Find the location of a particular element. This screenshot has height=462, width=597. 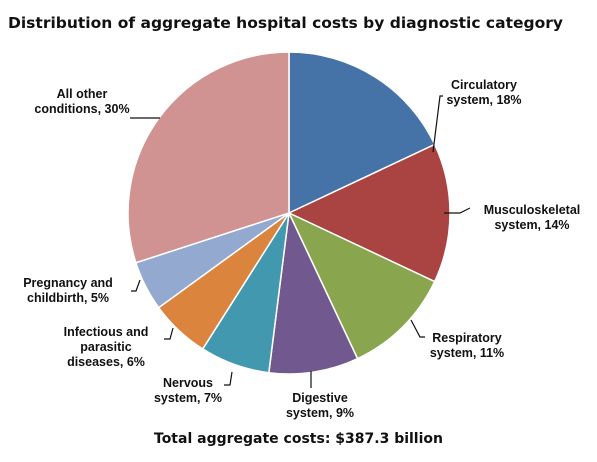

slice-label: Digestive system, 9% is located at coordinates (320, 405).